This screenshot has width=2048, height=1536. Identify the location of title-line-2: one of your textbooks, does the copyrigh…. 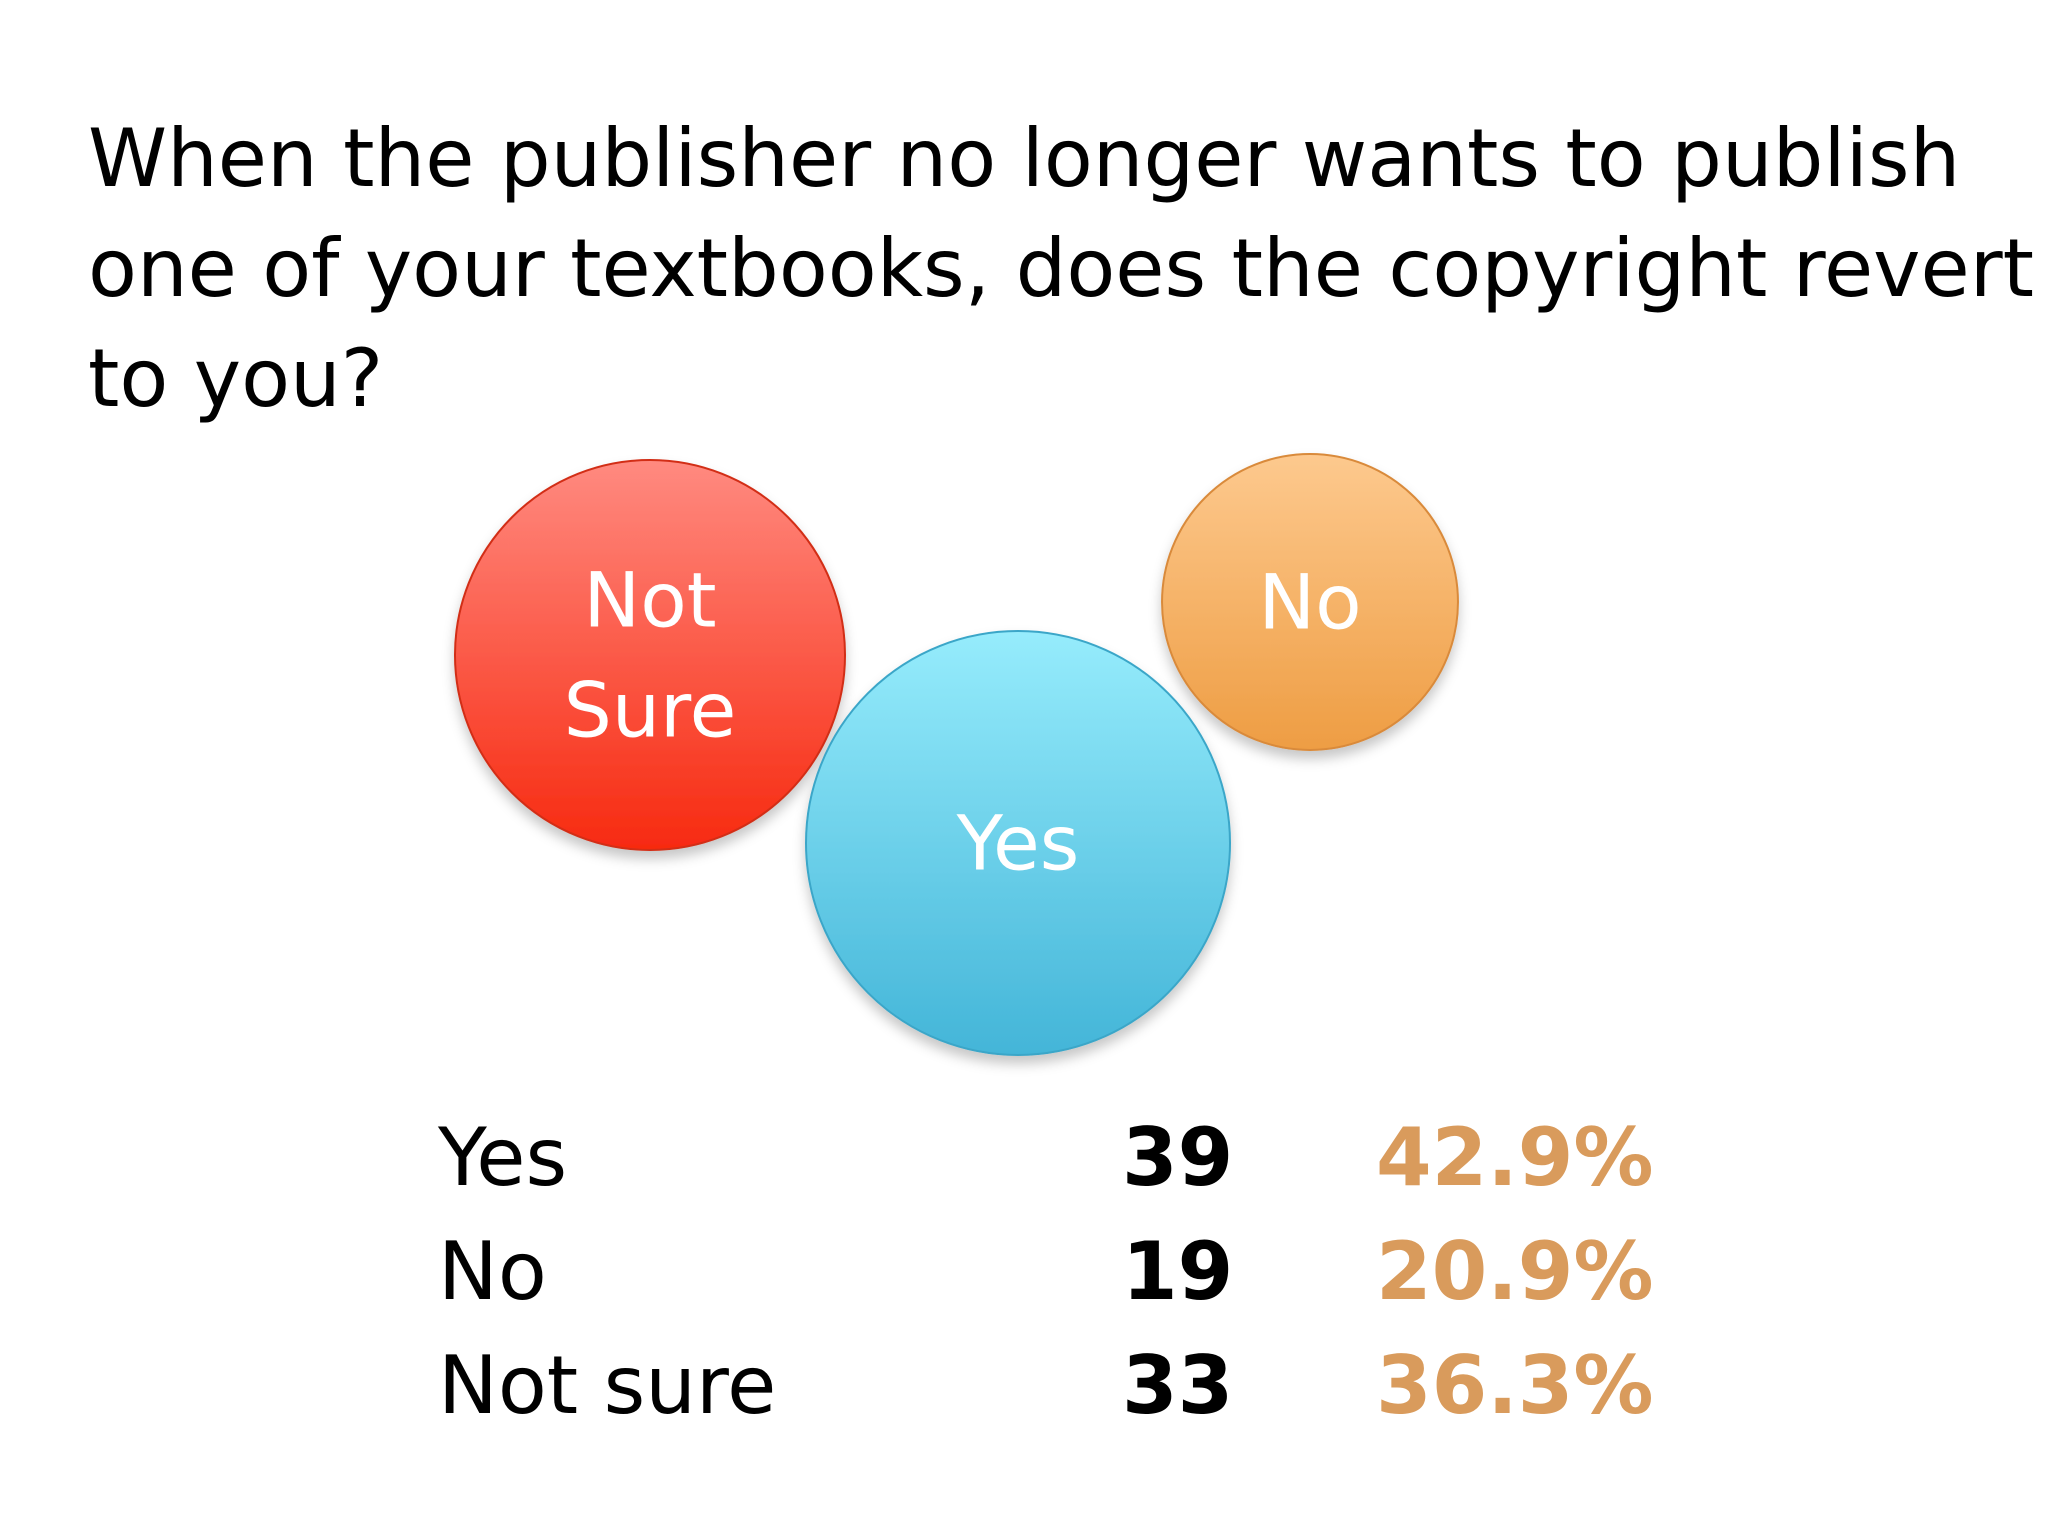
(1061, 268).